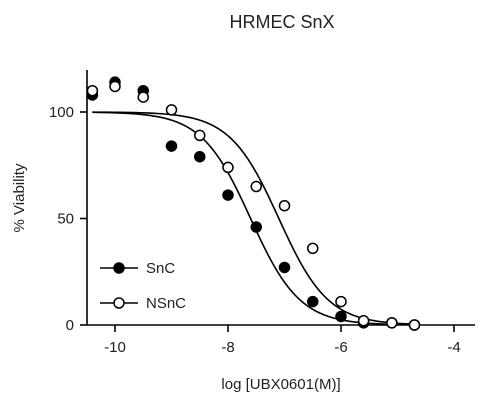  Describe the element at coordinates (160, 268) in the screenshot. I see `legend-label-snc: SnC` at that location.